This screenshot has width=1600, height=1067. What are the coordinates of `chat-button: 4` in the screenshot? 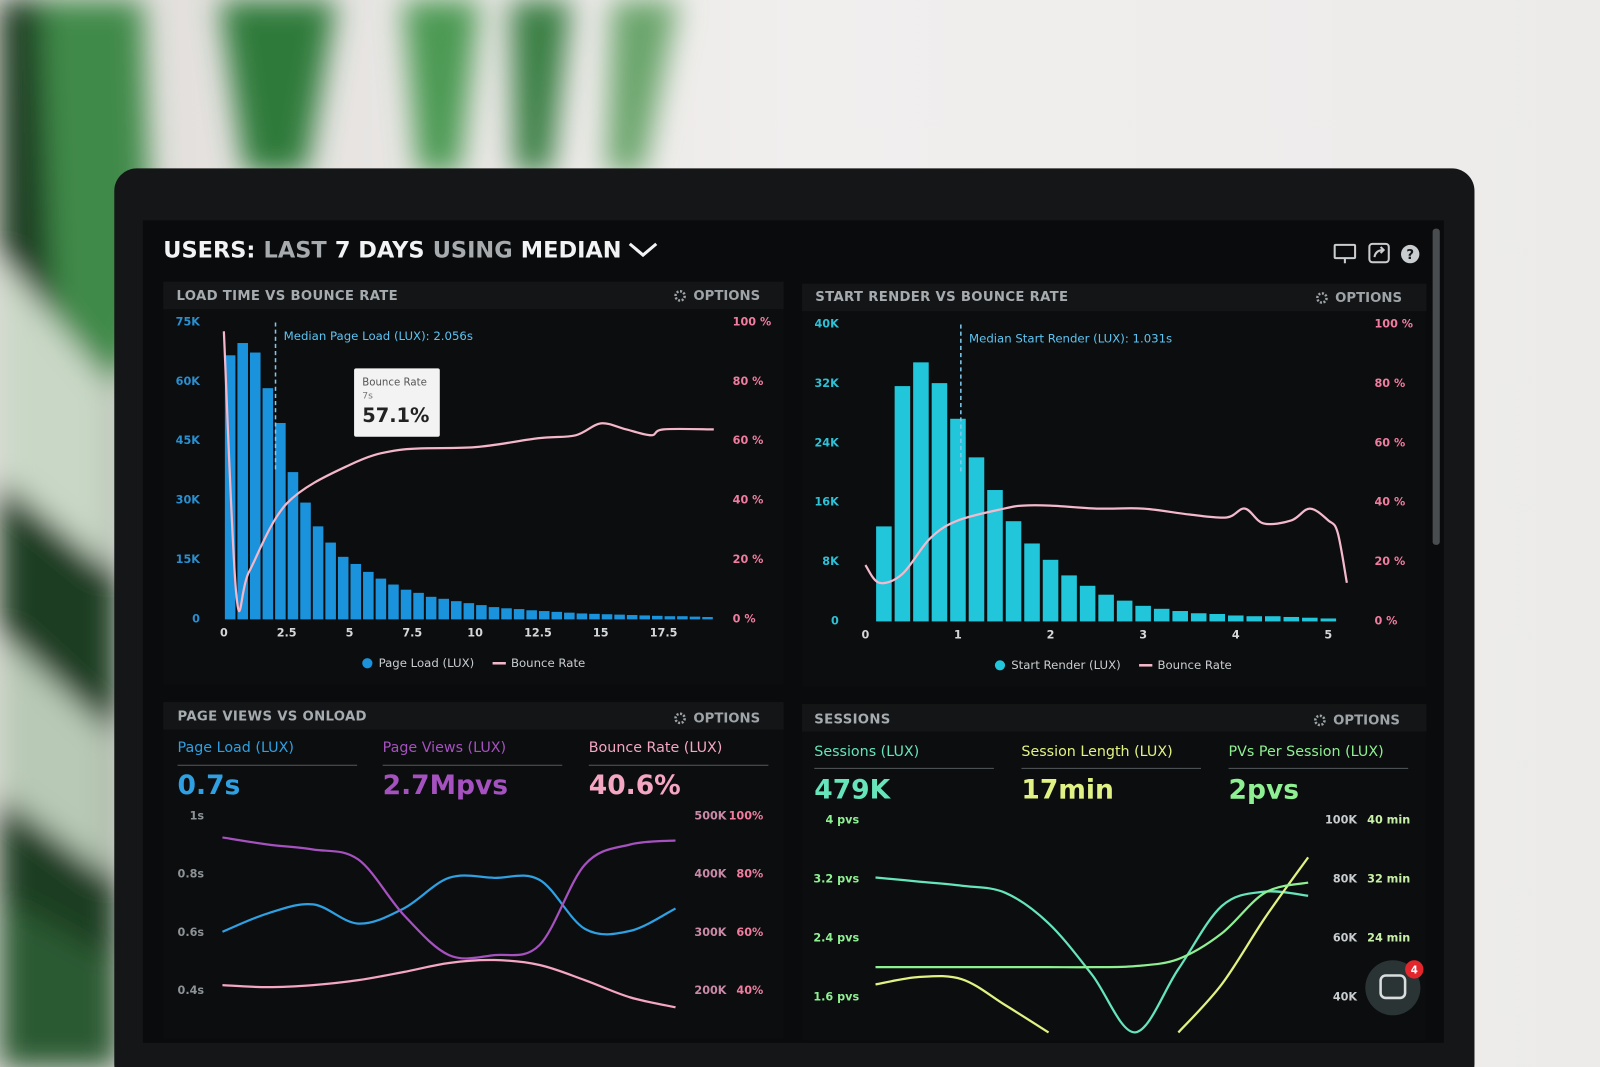 It's located at (1394, 988).